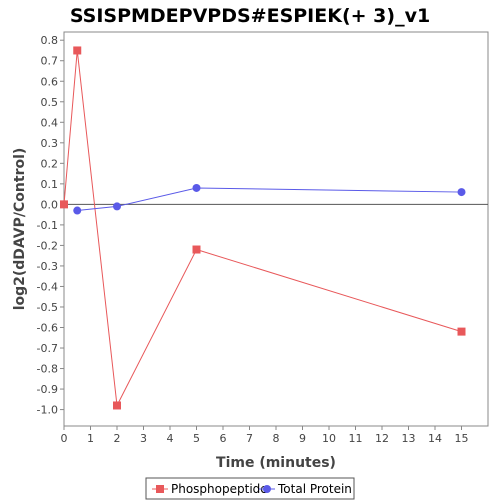 The image size is (500, 500). Describe the element at coordinates (50, 40) in the screenshot. I see `y-tick-label: 0.8` at that location.